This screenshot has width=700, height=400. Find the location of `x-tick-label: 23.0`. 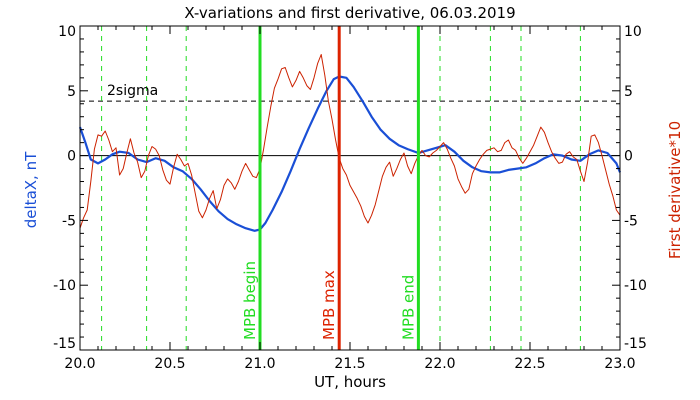

x-tick-label: 23.0 is located at coordinates (619, 364).